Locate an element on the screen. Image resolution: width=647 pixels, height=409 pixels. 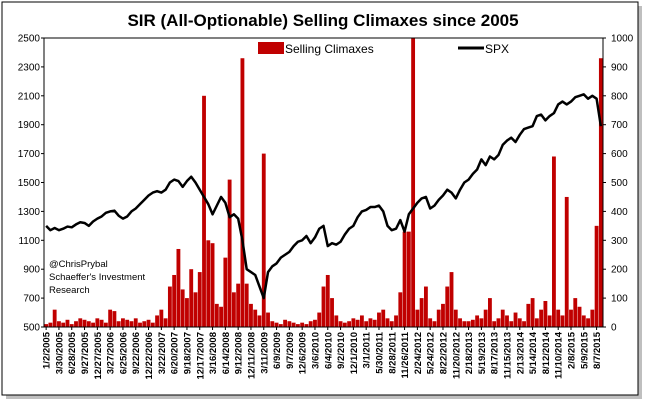
x-tick-label: 3/22/2007 is located at coordinates (162, 353).